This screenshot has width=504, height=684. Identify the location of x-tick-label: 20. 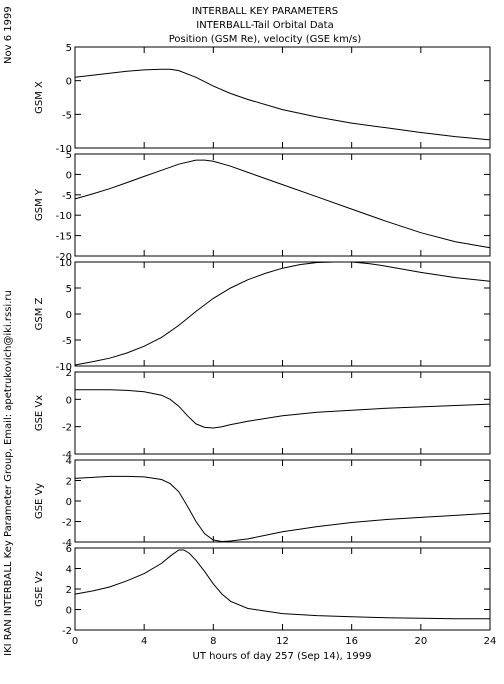
(420, 641).